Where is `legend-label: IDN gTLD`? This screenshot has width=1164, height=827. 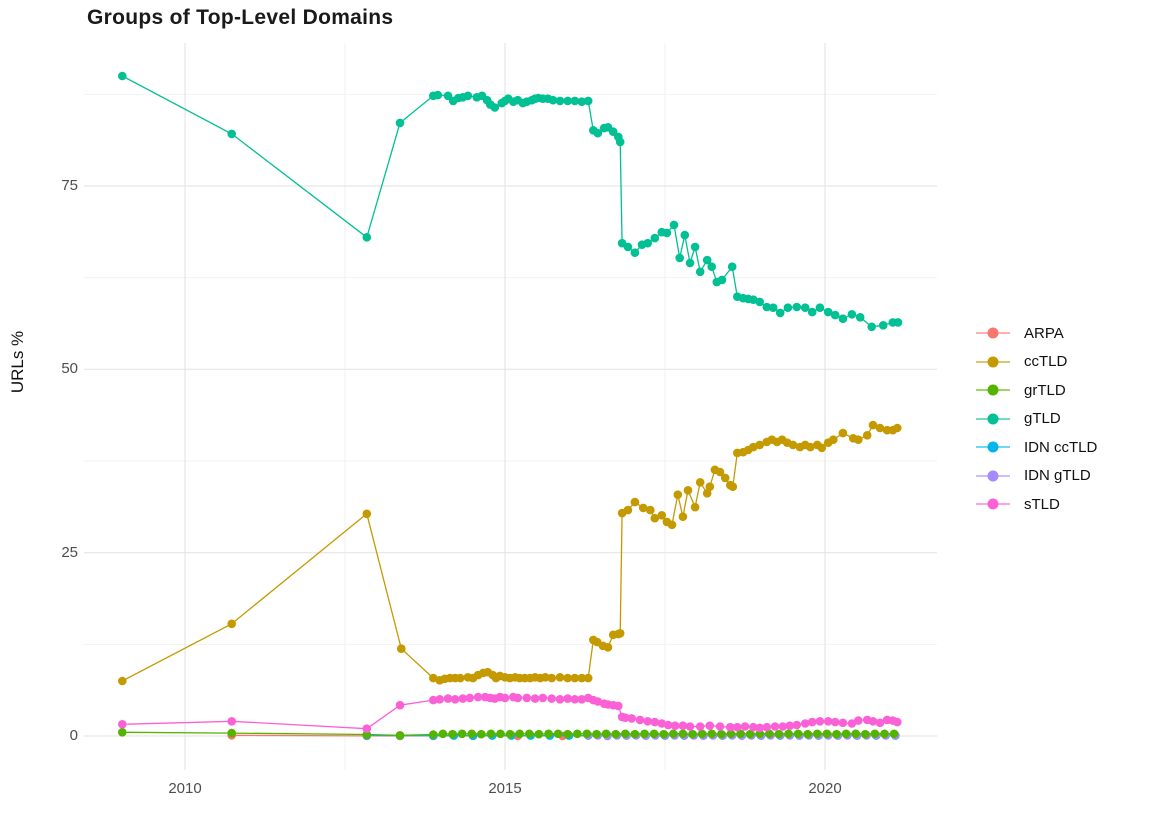 legend-label: IDN gTLD is located at coordinates (1057, 476).